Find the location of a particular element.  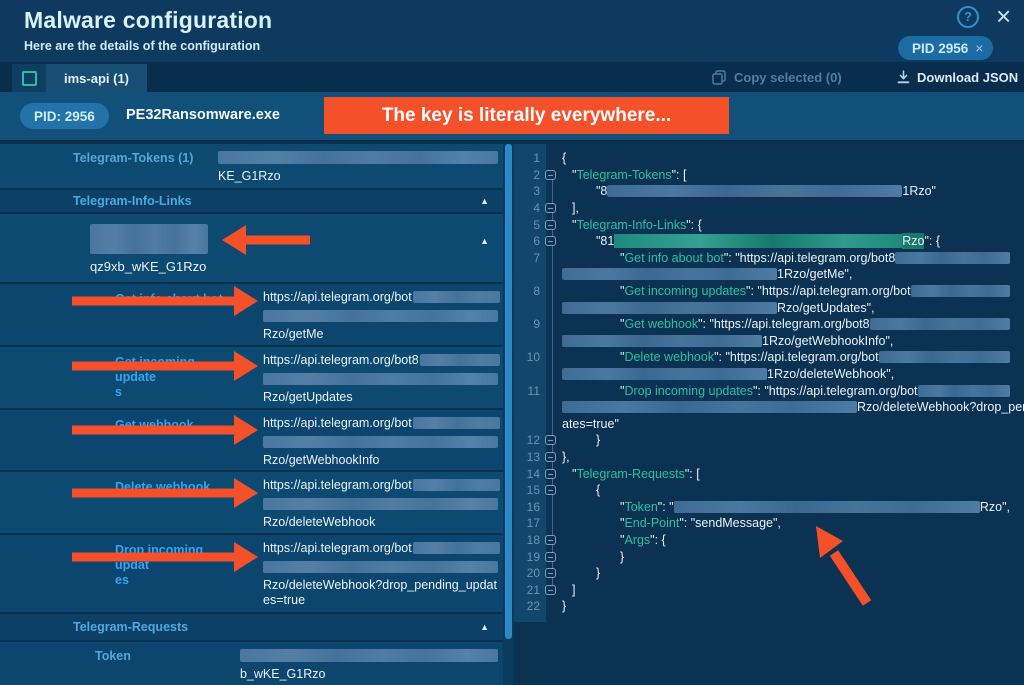

code-text: 1Rzo/getWebhookInfo", is located at coordinates (792, 341).